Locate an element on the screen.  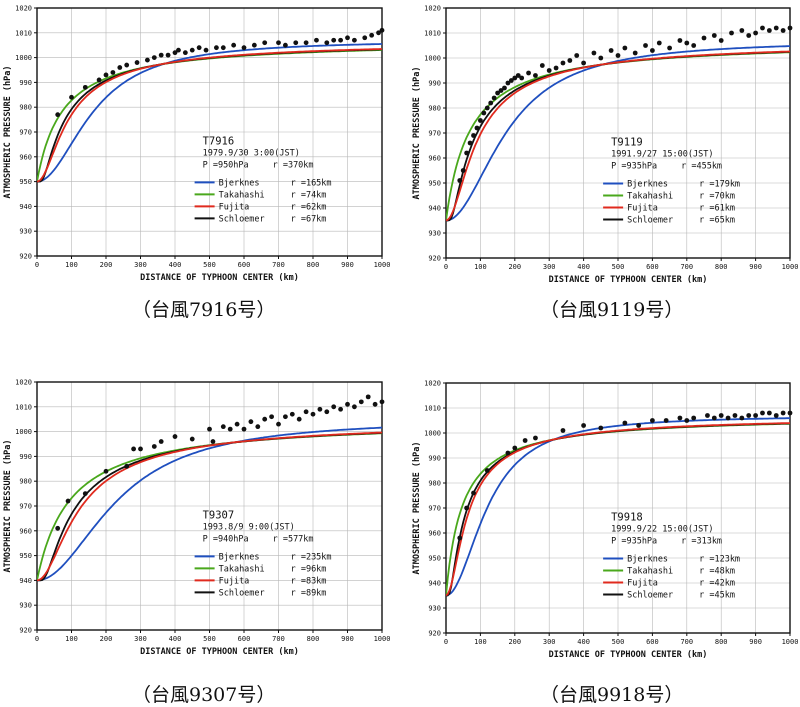
y-tick-label: 920 is located at coordinates (25, 257).